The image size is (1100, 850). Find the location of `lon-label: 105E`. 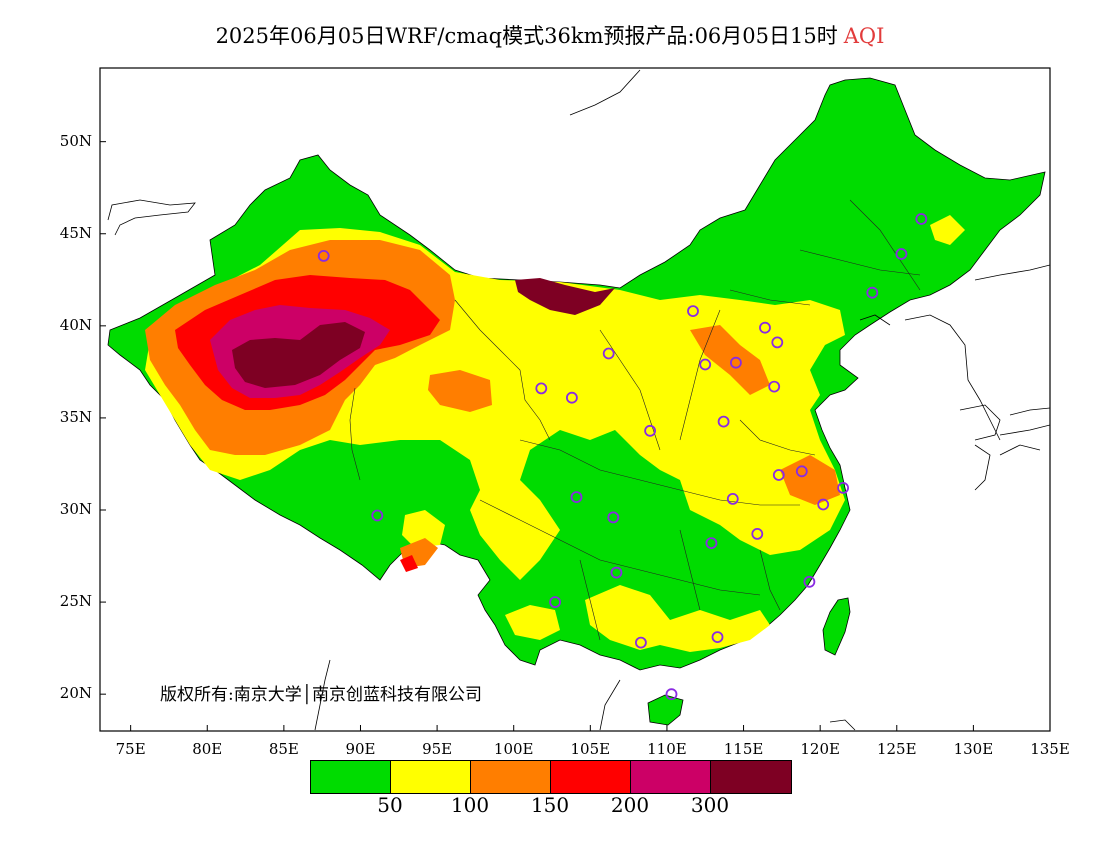

lon-label: 105E is located at coordinates (590, 749).